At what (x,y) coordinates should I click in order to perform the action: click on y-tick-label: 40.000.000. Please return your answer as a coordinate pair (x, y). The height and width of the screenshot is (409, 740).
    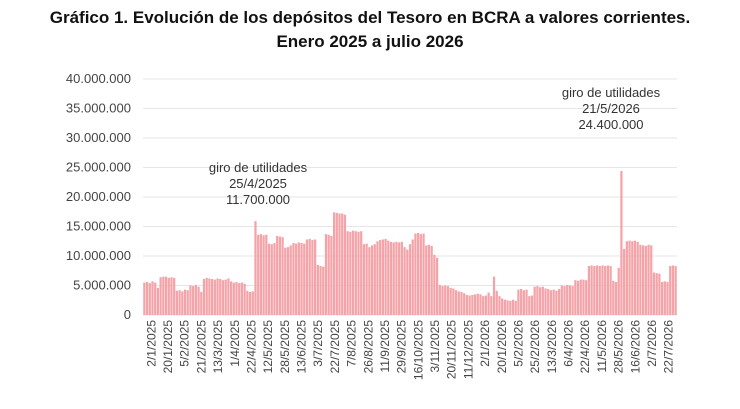
    Looking at the image, I should click on (98, 78).